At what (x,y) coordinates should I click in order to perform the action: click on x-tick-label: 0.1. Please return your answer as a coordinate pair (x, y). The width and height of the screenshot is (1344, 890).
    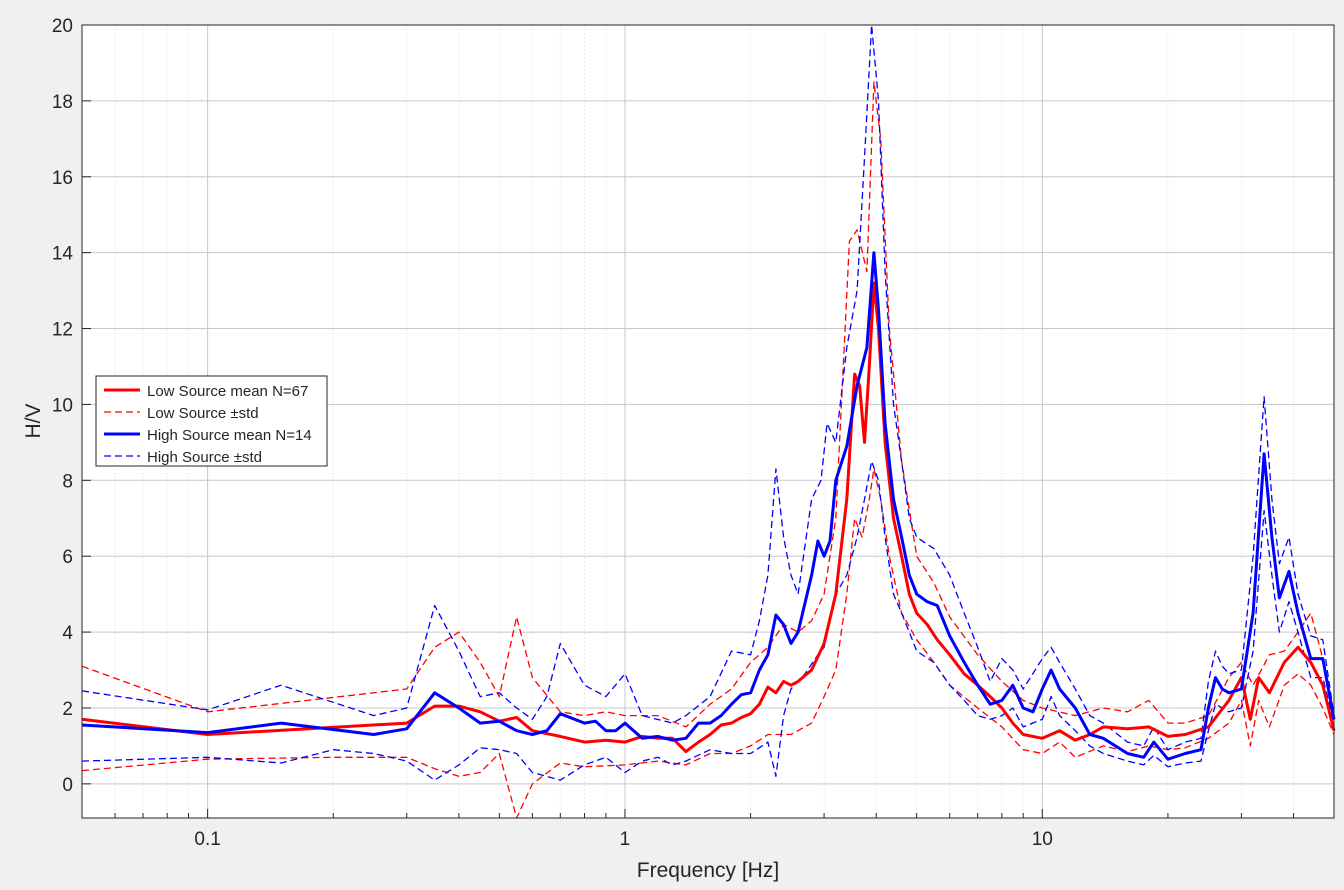
    Looking at the image, I should click on (207, 839).